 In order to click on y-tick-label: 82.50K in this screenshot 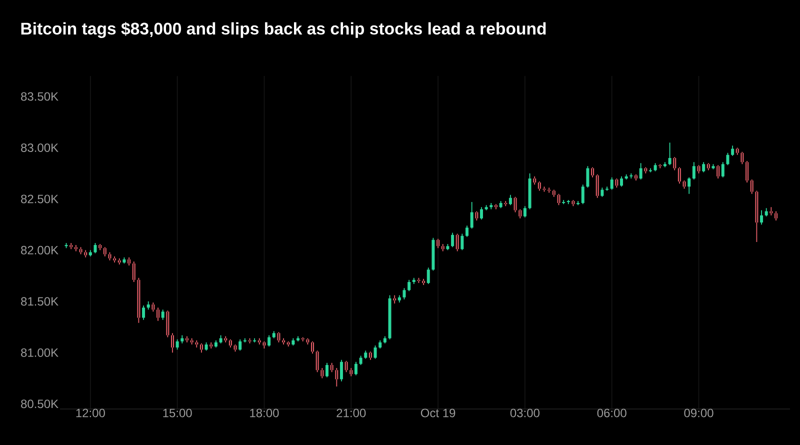, I will do `click(39, 199)`.